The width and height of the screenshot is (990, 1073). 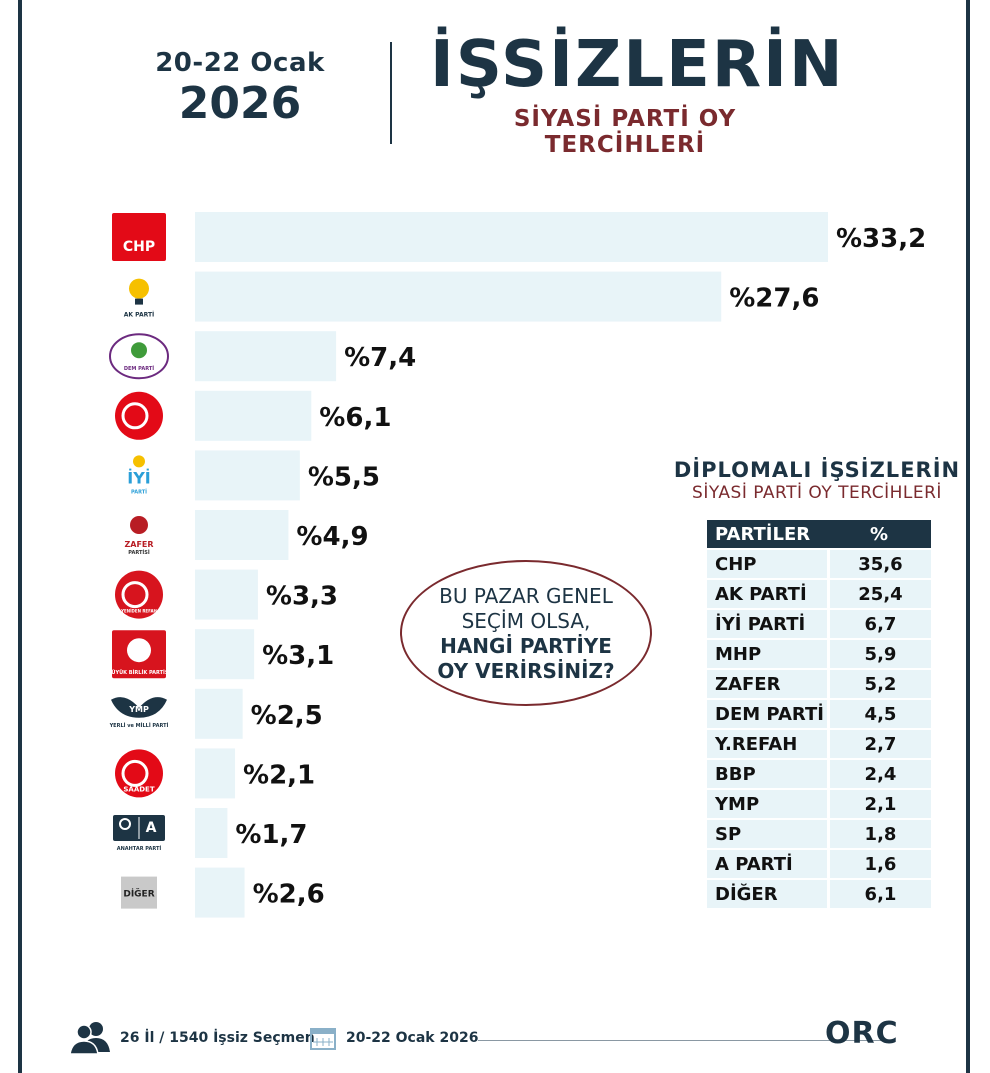 I want to click on table-cell-value: 2,7, so click(x=879, y=744).